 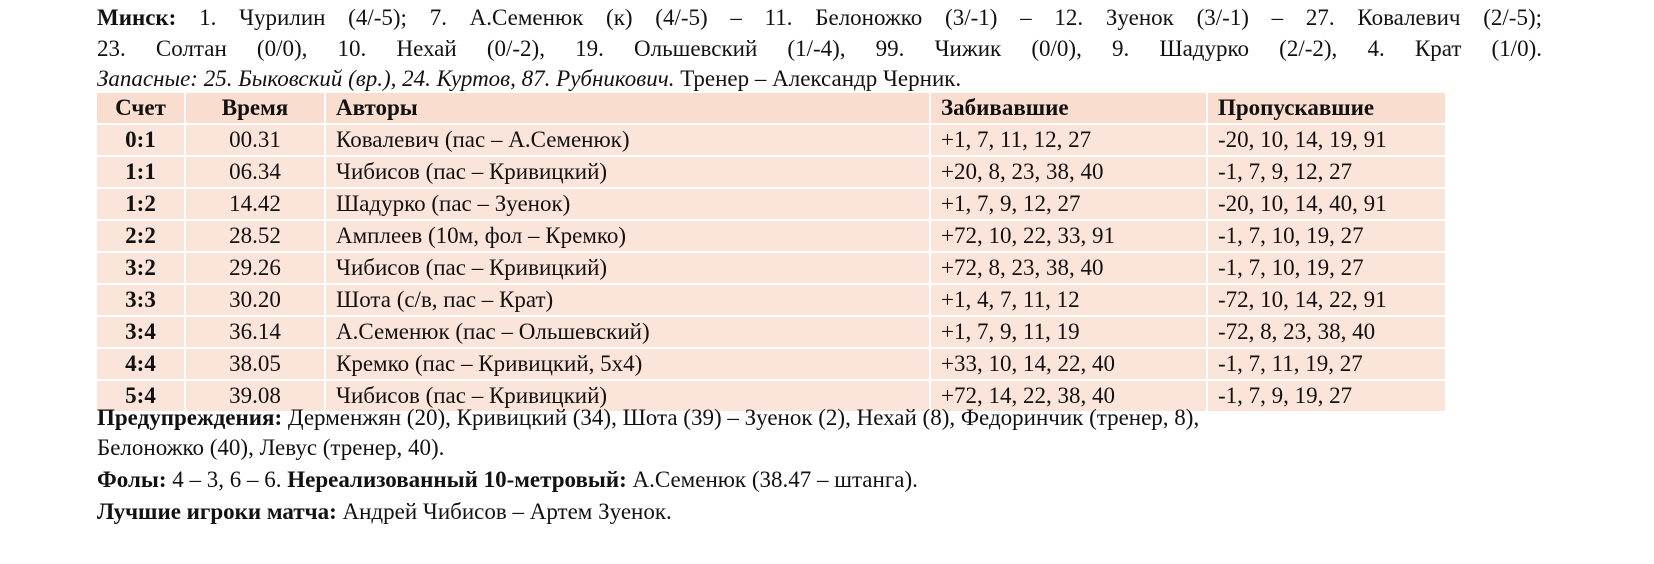 I want to click on cell-score: 2:2, so click(x=141, y=236).